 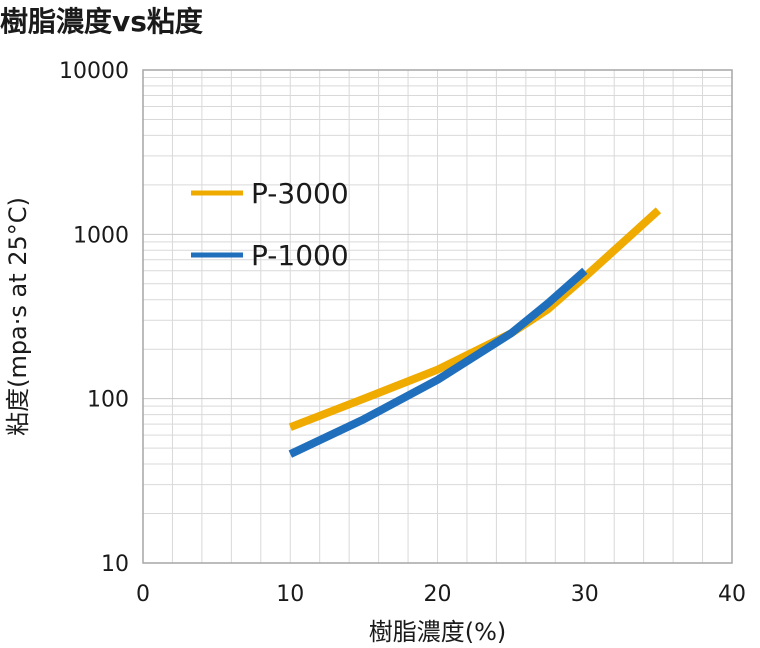 What do you see at coordinates (438, 632) in the screenshot?
I see `x-axis-title: 樹脂濃度(%)` at bounding box center [438, 632].